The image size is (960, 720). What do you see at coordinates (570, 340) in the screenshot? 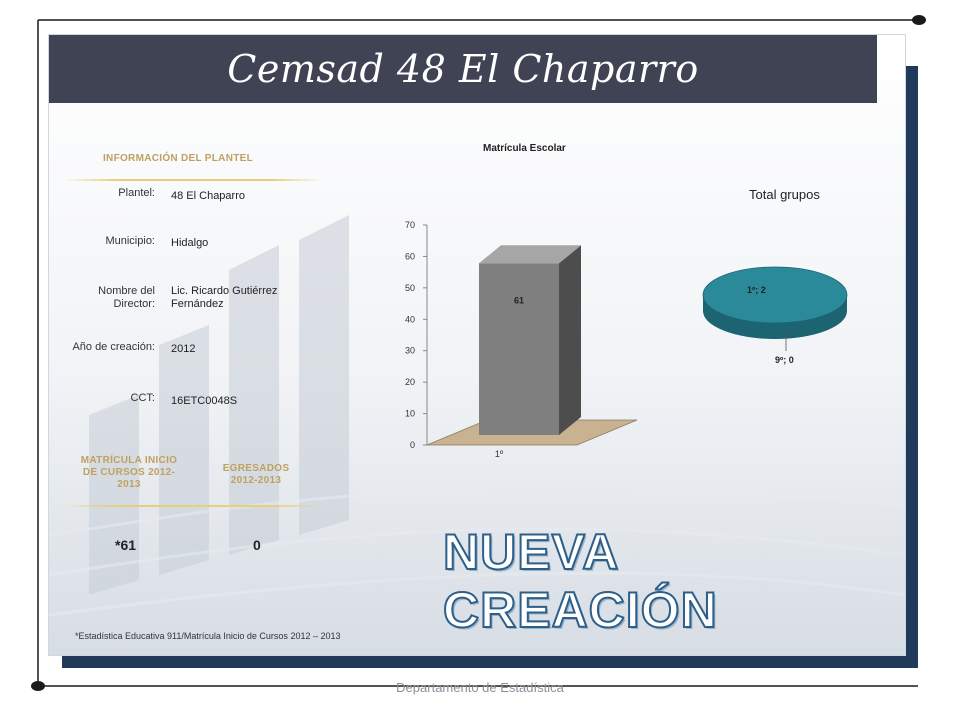
I see `bar-side` at bounding box center [570, 340].